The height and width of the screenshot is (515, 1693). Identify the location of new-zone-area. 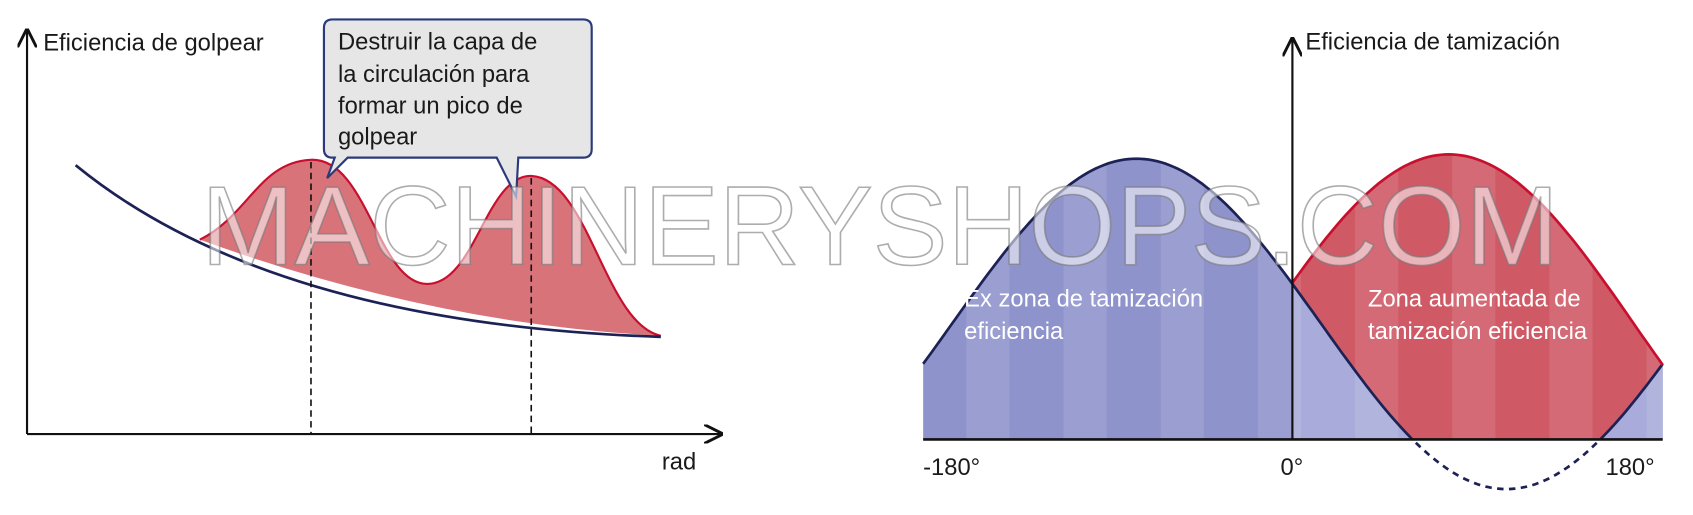
(1477, 297).